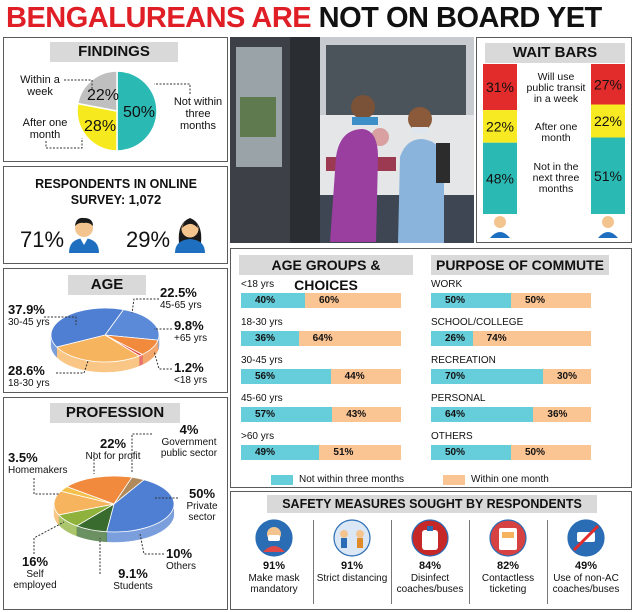 This screenshot has width=635, height=612. What do you see at coordinates (274, 584) in the screenshot?
I see `safety-label: Make mask mandatory` at bounding box center [274, 584].